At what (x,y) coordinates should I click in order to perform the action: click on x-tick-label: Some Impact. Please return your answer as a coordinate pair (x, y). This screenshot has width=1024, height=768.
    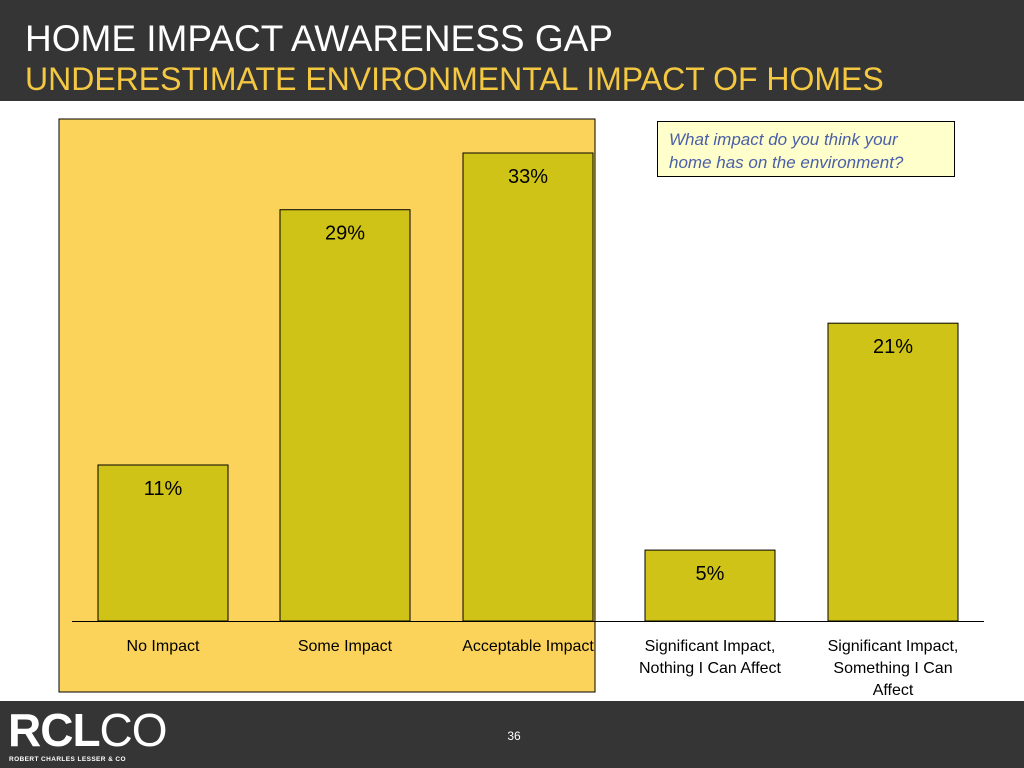
    Looking at the image, I should click on (345, 646).